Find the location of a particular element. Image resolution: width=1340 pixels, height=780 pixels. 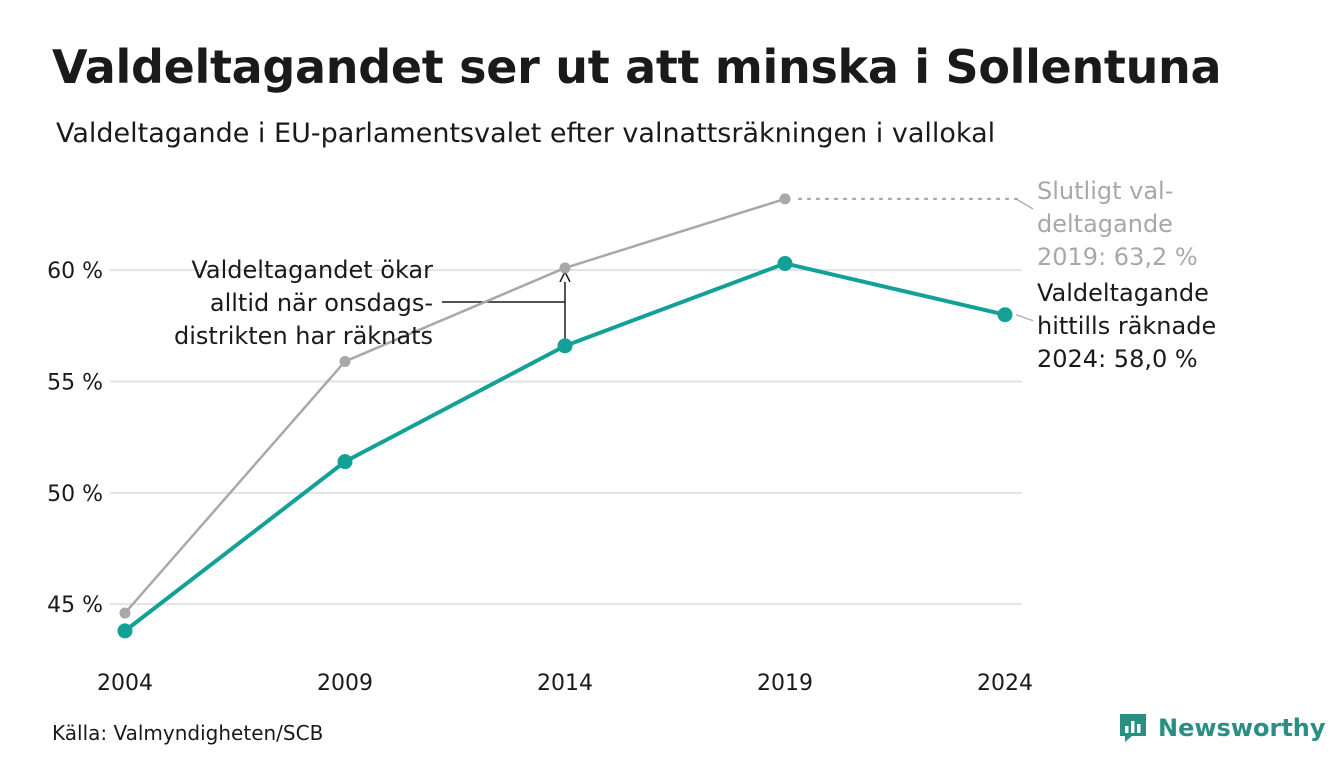

y-tick-label: 55 % is located at coordinates (75, 382).